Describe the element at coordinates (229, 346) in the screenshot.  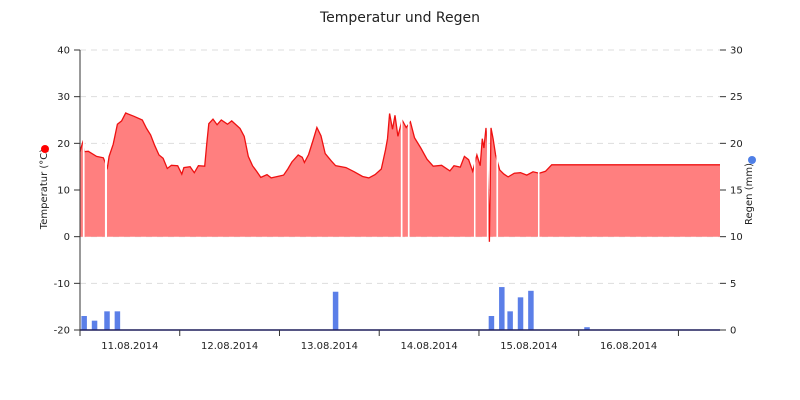
I see `x-tick-label: 12.08.2014` at that location.